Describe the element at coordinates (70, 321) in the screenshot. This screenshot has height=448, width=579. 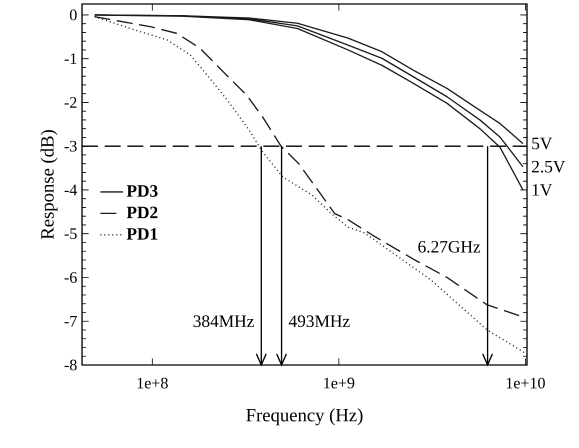
I see `y-tick-label: -7` at that location.